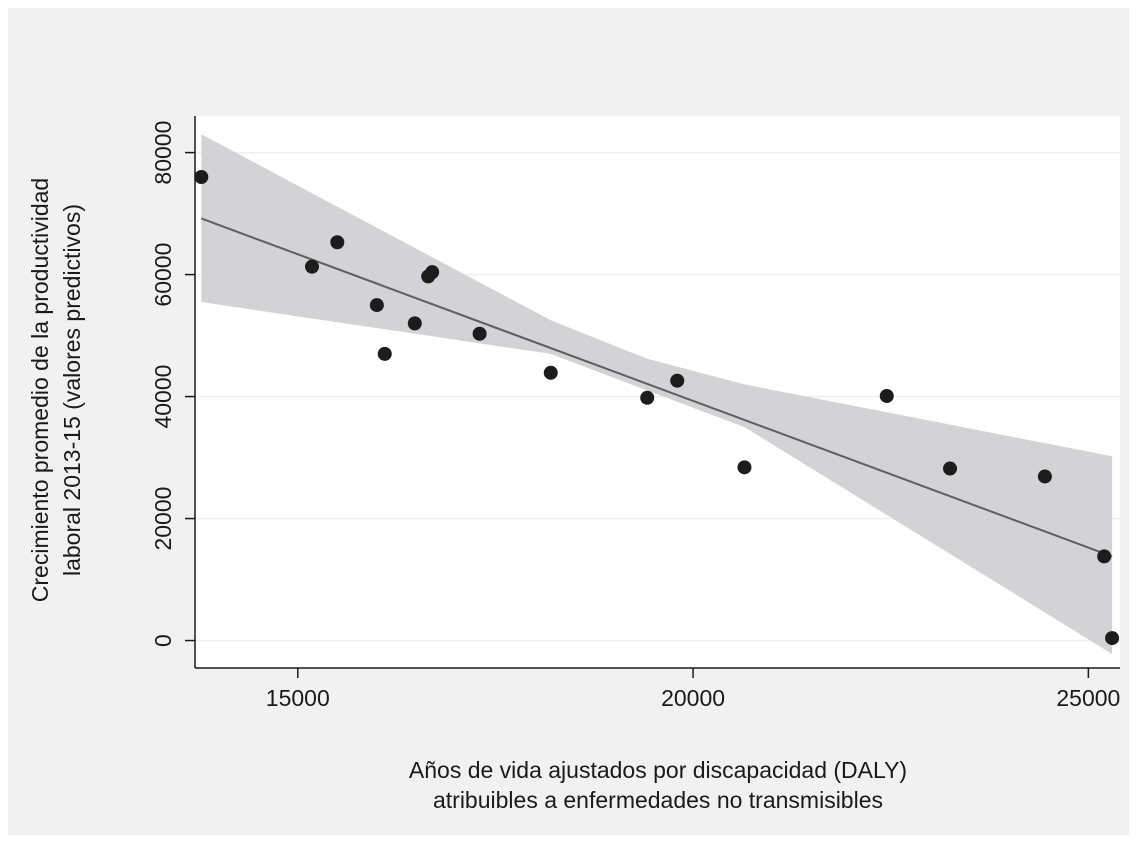  I want to click on y-axis-label-line1: Crecimiento promedio de la productividad, so click(40, 390).